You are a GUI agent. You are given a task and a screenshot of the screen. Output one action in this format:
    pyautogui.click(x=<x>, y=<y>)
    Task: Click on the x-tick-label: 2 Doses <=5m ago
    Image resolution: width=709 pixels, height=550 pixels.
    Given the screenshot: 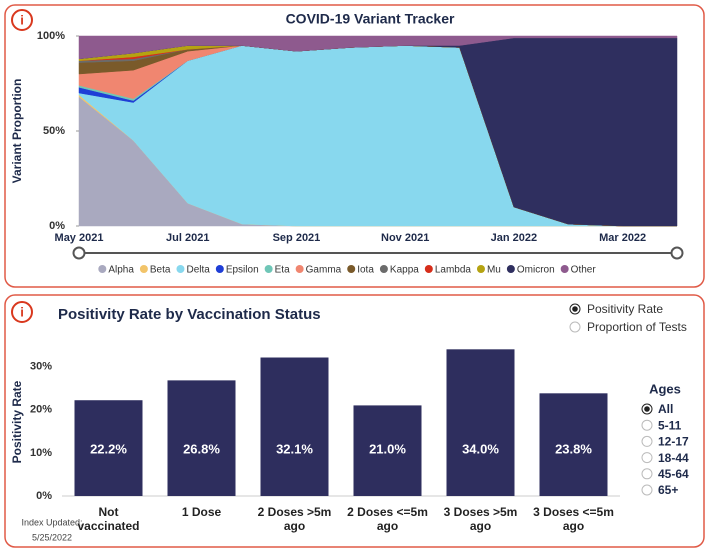 What is the action you would take?
    pyautogui.click(x=387, y=519)
    